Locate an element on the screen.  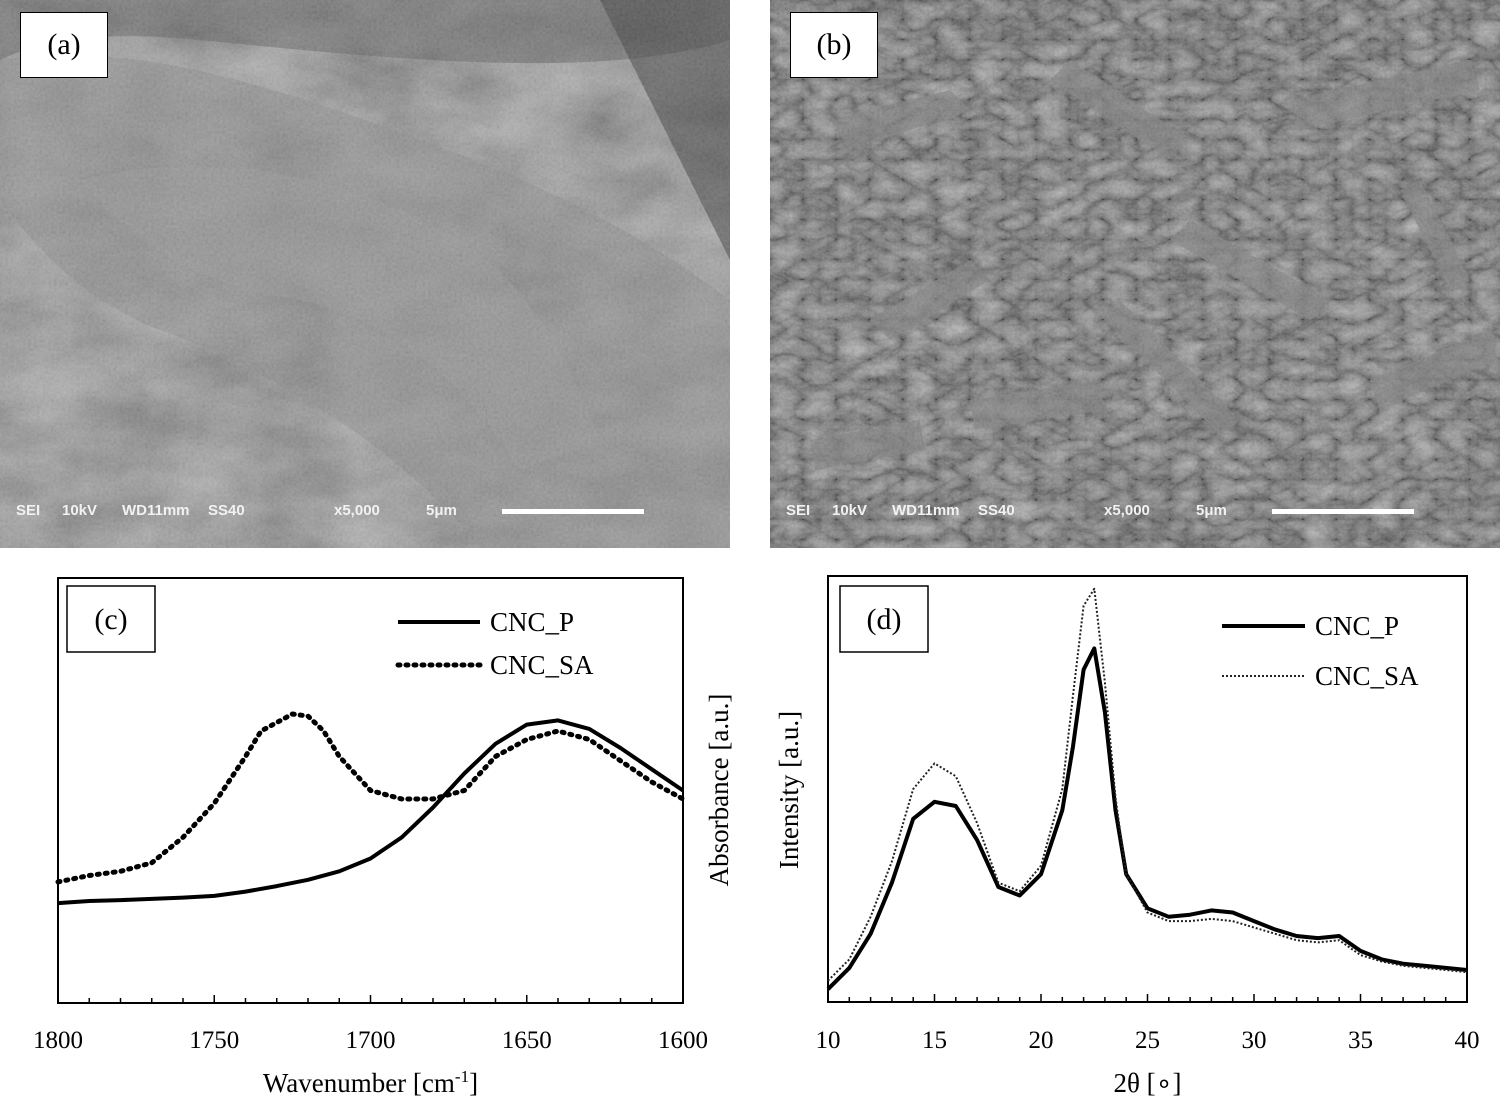
x-tick-label: 1600 is located at coordinates (683, 1040).